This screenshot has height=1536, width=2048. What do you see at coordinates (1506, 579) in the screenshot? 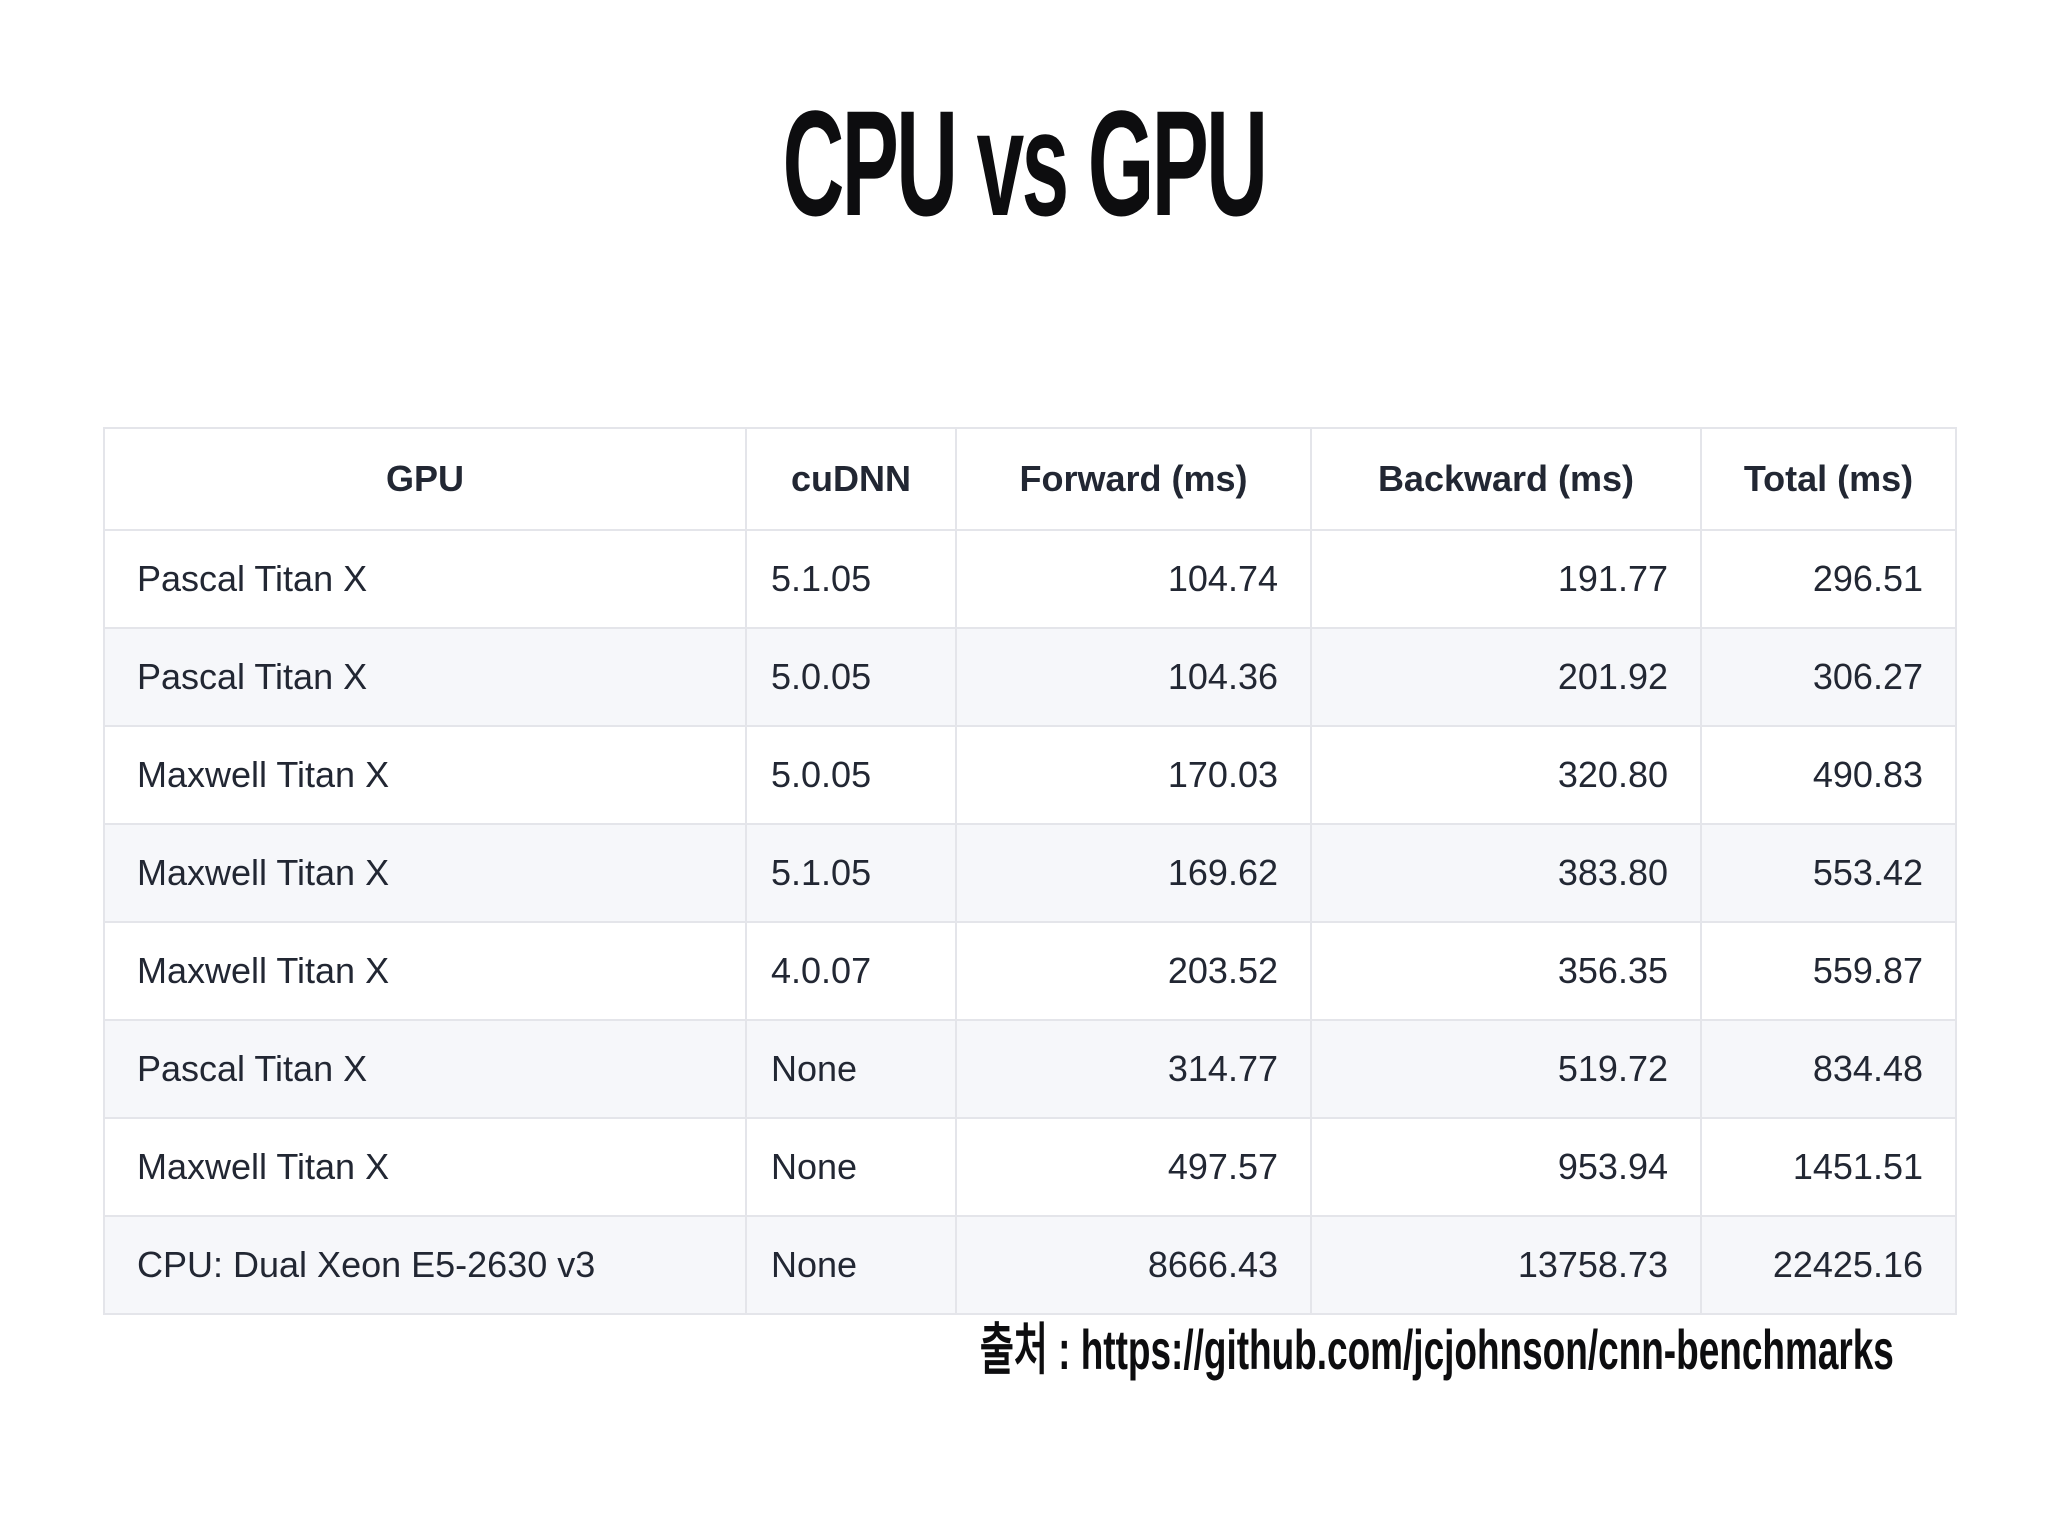
I see `table-cell: 191.77` at bounding box center [1506, 579].